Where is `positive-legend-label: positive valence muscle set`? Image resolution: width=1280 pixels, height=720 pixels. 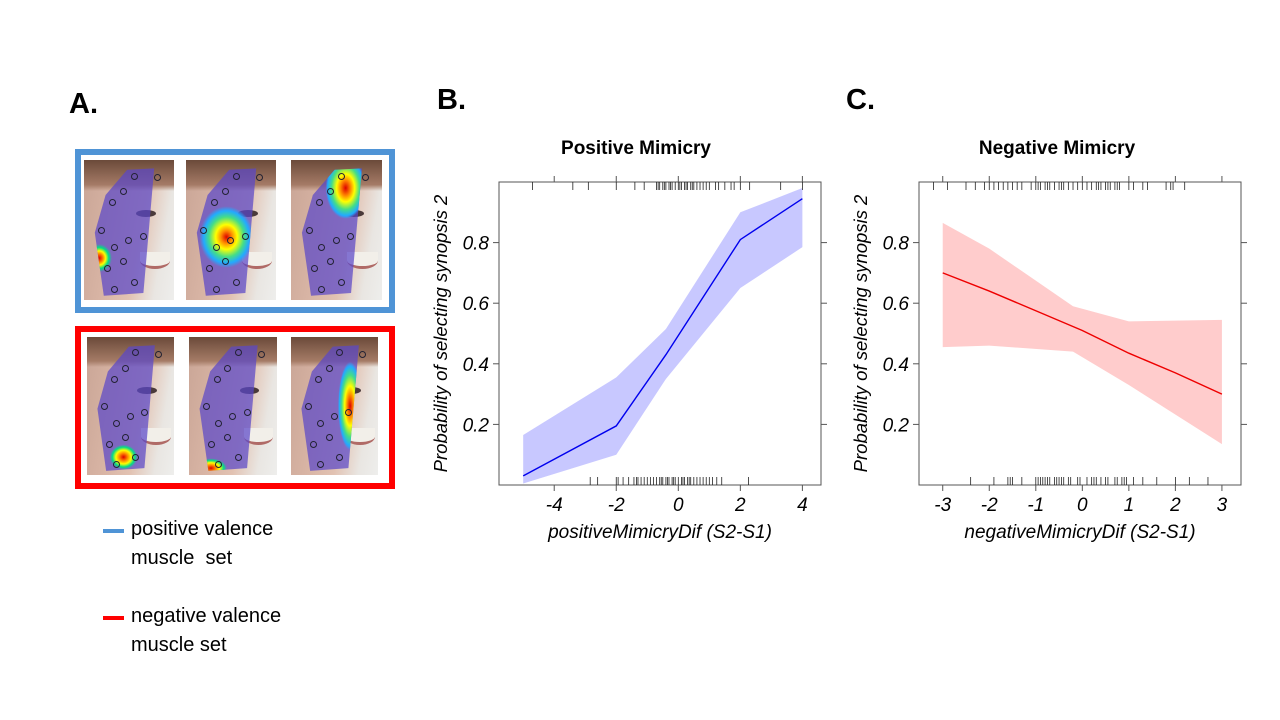 positive-legend-label: positive valence muscle set is located at coordinates (202, 544).